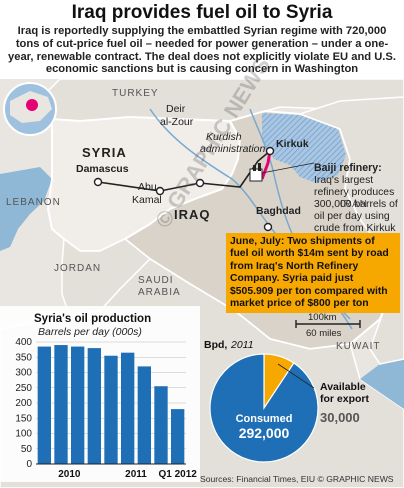  Describe the element at coordinates (292, 144) in the screenshot. I see `kirkuk-label: Kirkuk` at that location.